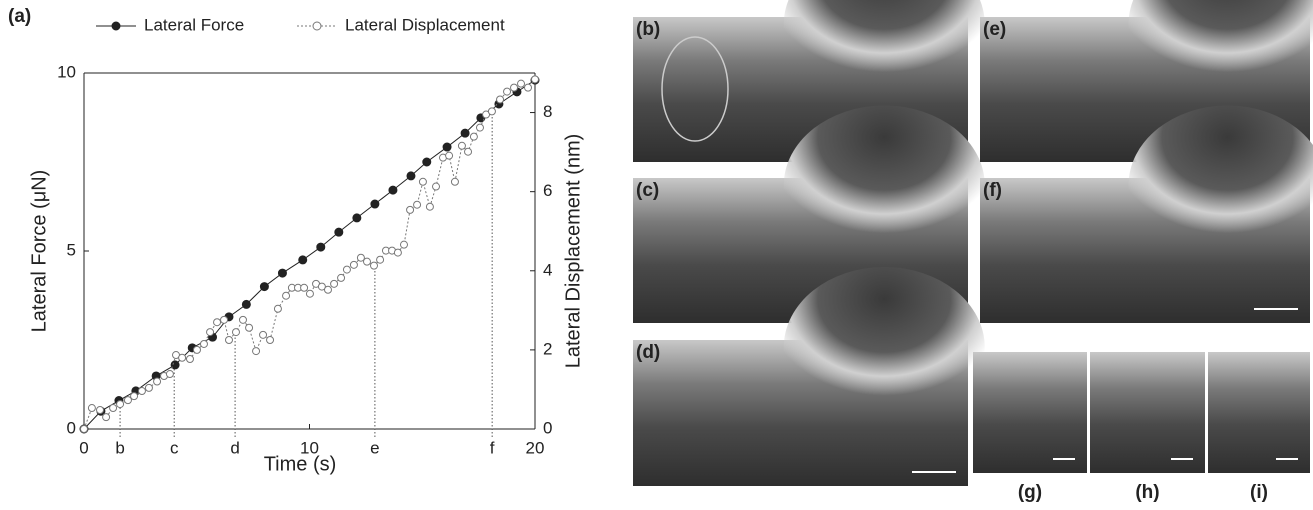 This screenshot has height=510, width=1313. What do you see at coordinates (573, 251) in the screenshot?
I see `y2-axis-title: Lateral Displacement (nm)` at bounding box center [573, 251].